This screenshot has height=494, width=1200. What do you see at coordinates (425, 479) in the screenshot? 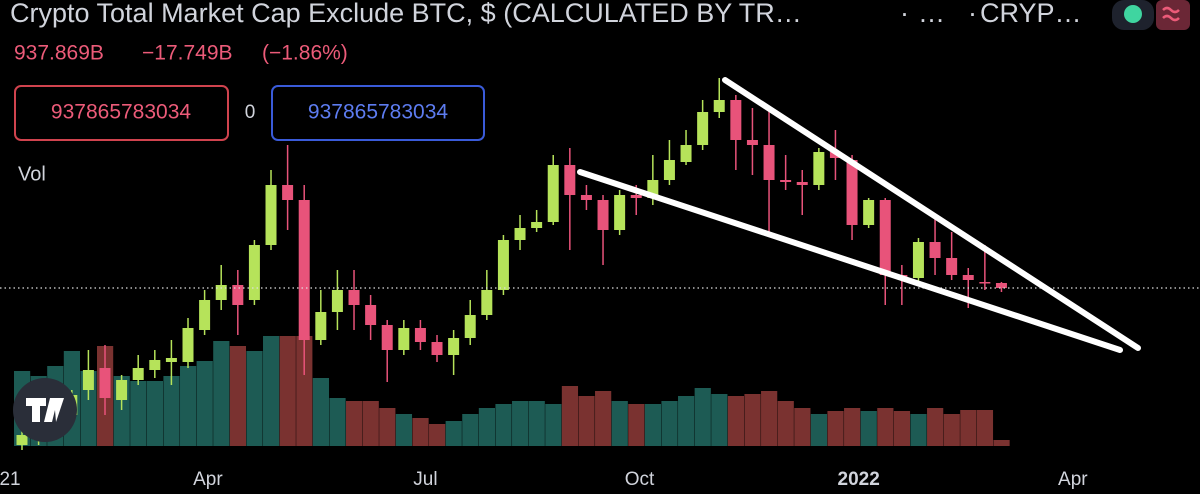
I see `x-tick-label: Jul` at bounding box center [425, 479].